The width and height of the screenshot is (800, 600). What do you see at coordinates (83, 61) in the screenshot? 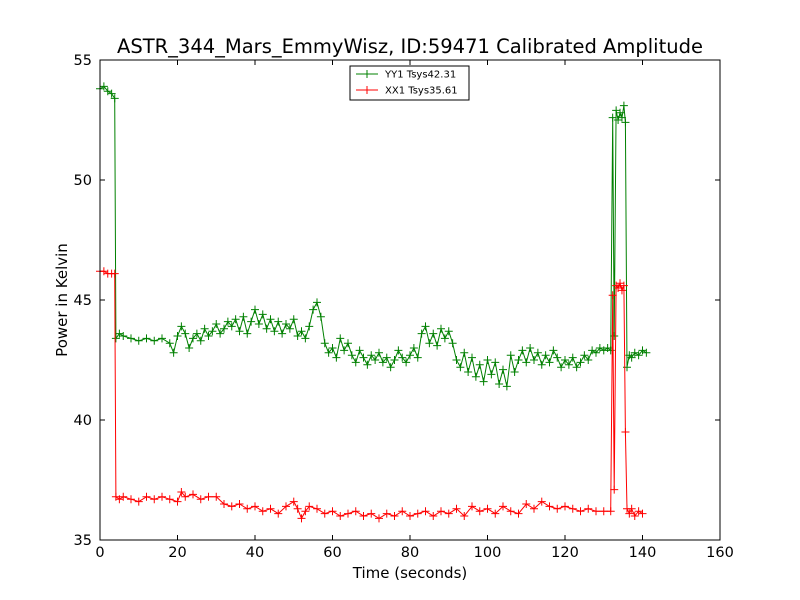
I see `y-tick-label: 55` at bounding box center [83, 61].